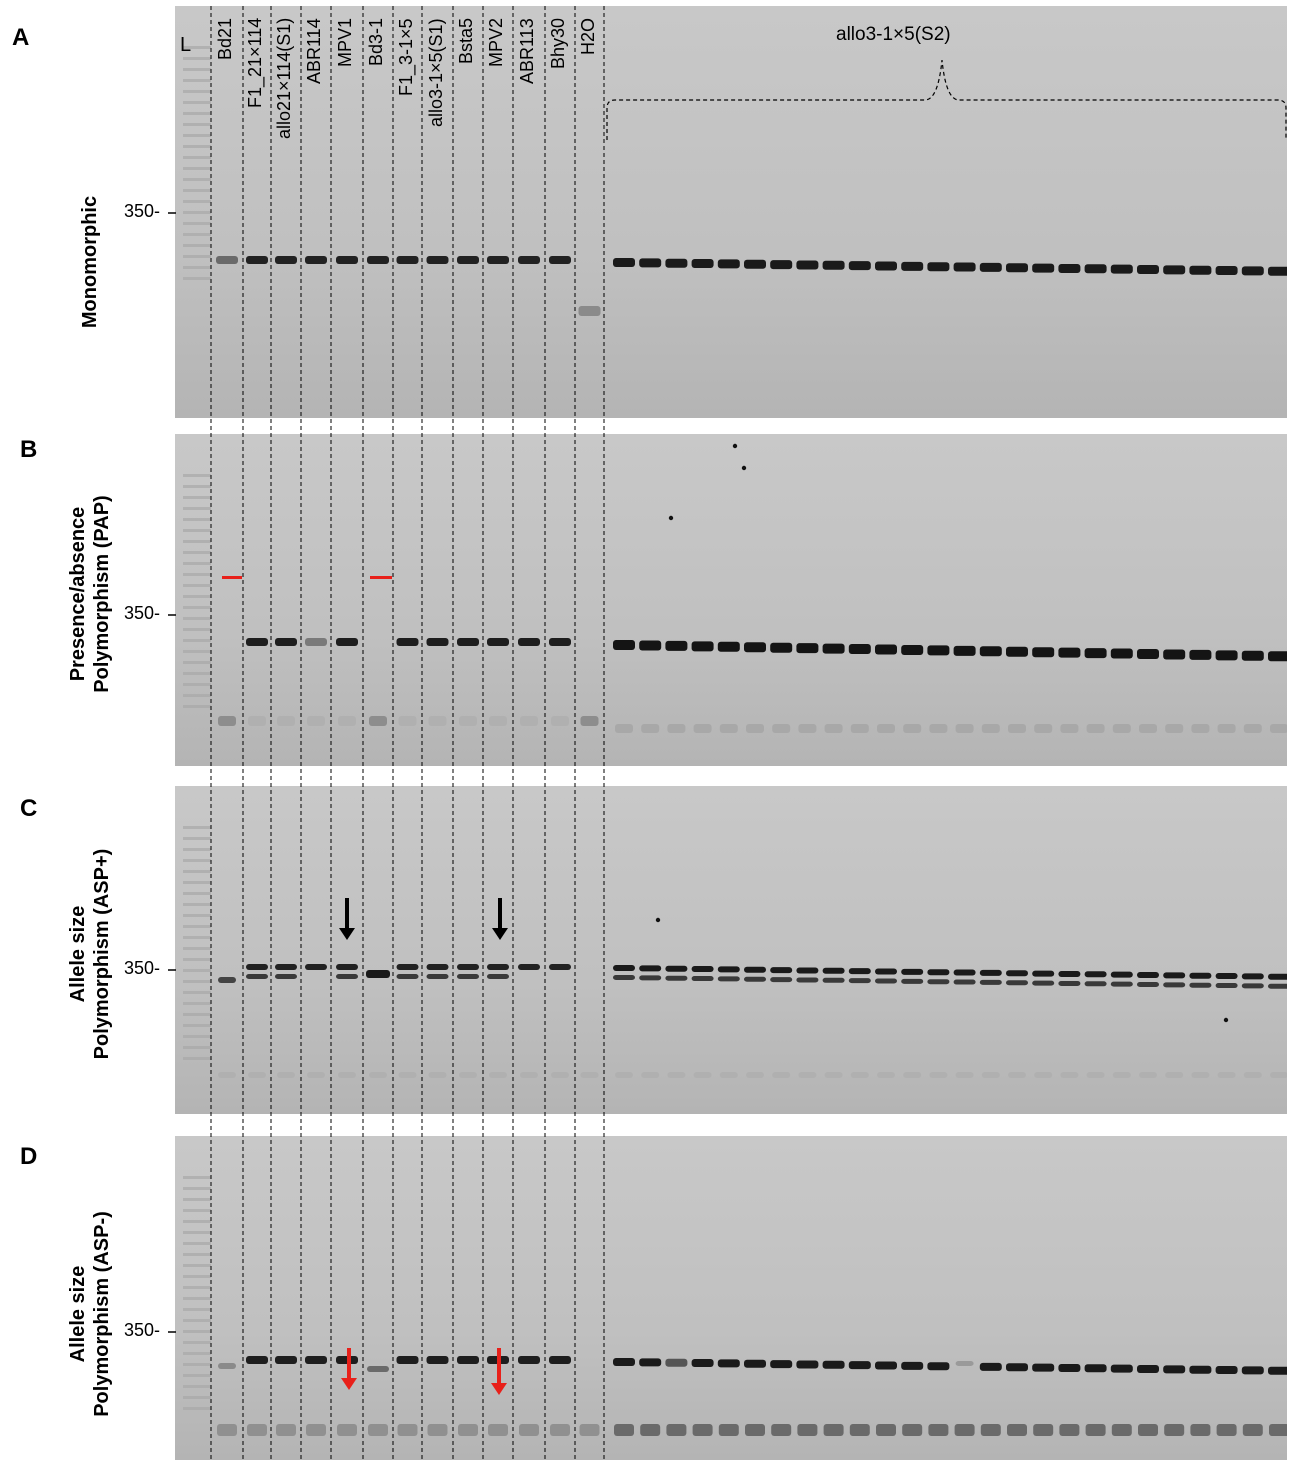 Image resolution: width=1292 pixels, height=1460 pixels. What do you see at coordinates (142, 211) in the screenshot?
I see `size-label-a: 350-` at bounding box center [142, 211].